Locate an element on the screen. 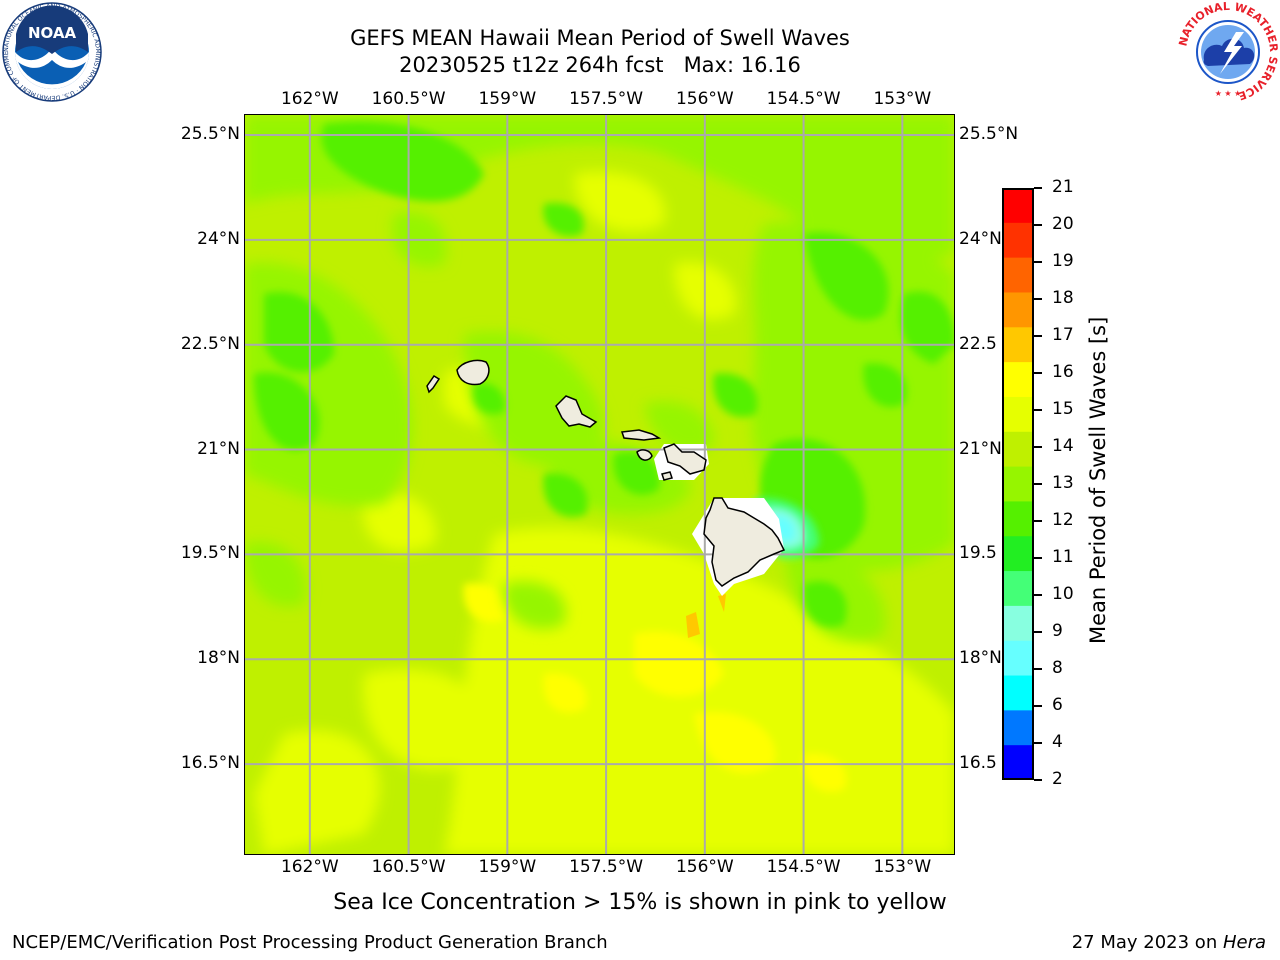 This screenshot has height=960, width=1280. footer-date-text: 27 May 2023 on is located at coordinates (1147, 942).